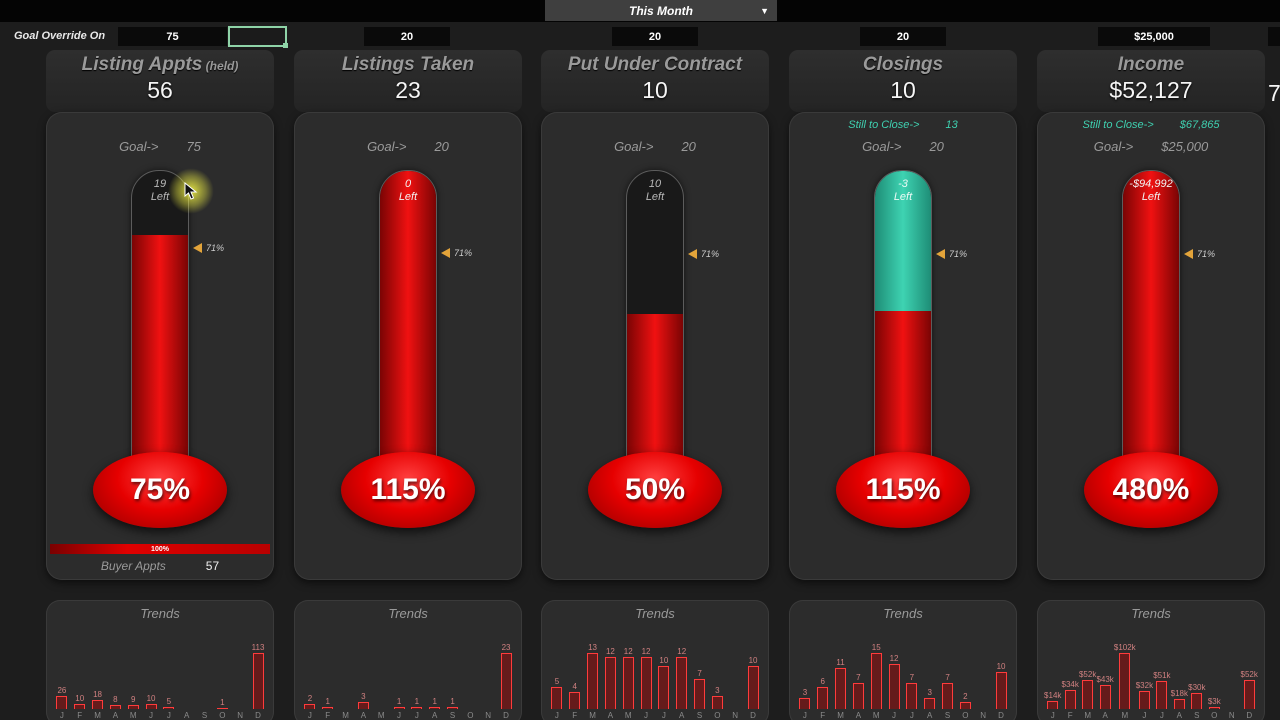 The width and height of the screenshot is (1280, 720). What do you see at coordinates (610, 683) in the screenshot?
I see `trend-slot: 12 A` at bounding box center [610, 683].